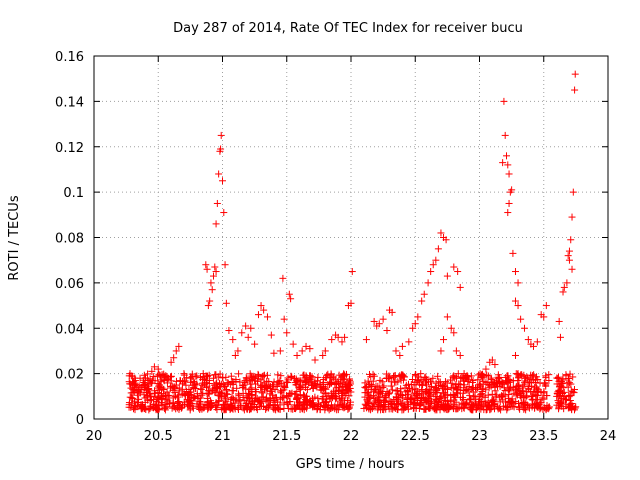 The height and width of the screenshot is (480, 640). I want to click on x-axis-label: GPS time / hours, so click(350, 464).